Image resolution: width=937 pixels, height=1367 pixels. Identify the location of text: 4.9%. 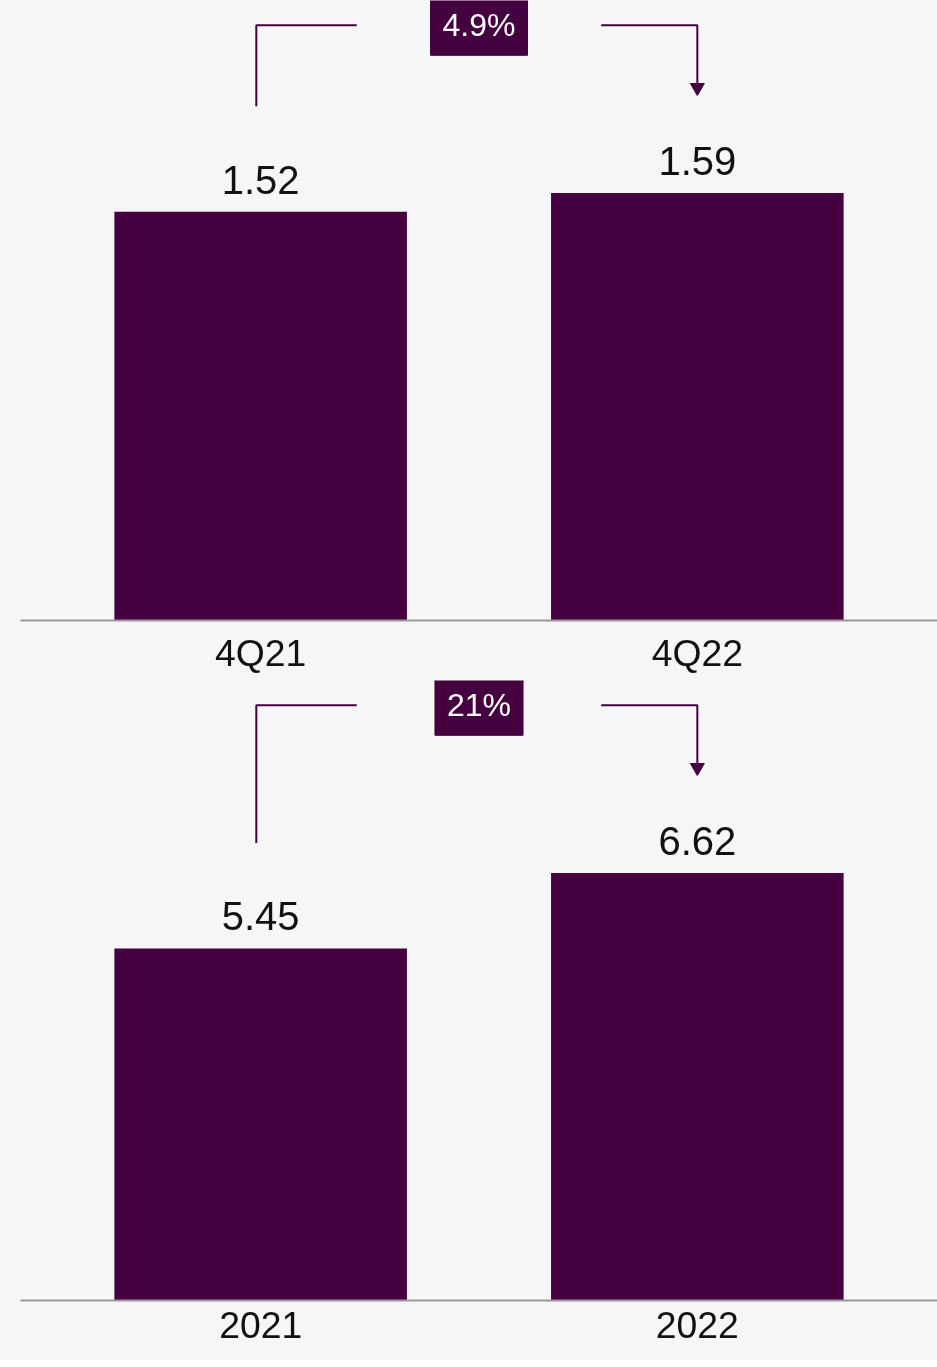
(479, 25).